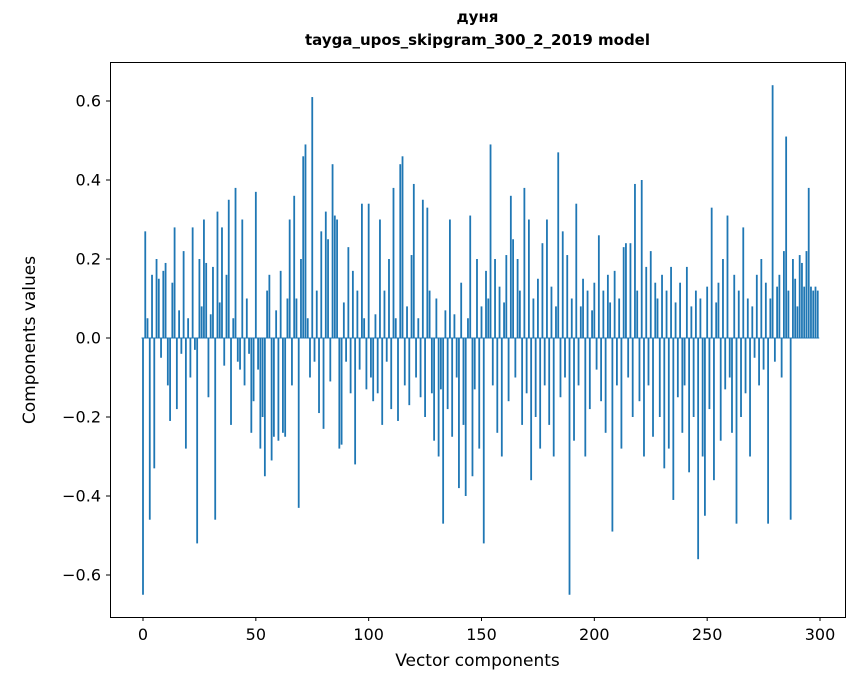 The height and width of the screenshot is (696, 867). I want to click on x-axis-label: Vector components, so click(477, 661).